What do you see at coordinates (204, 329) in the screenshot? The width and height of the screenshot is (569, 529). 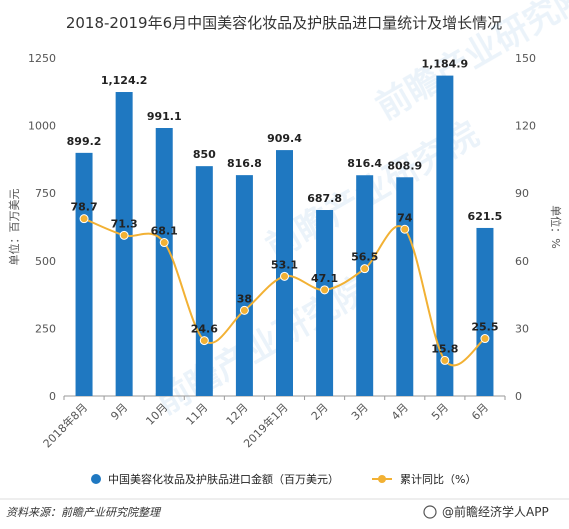 I see `line-value-label: 24.6` at bounding box center [204, 329].